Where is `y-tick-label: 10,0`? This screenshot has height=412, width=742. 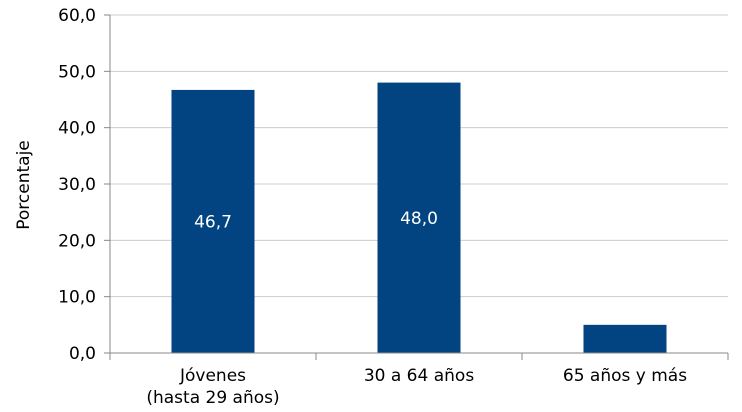
y-tick-label: 10,0 is located at coordinates (77, 298).